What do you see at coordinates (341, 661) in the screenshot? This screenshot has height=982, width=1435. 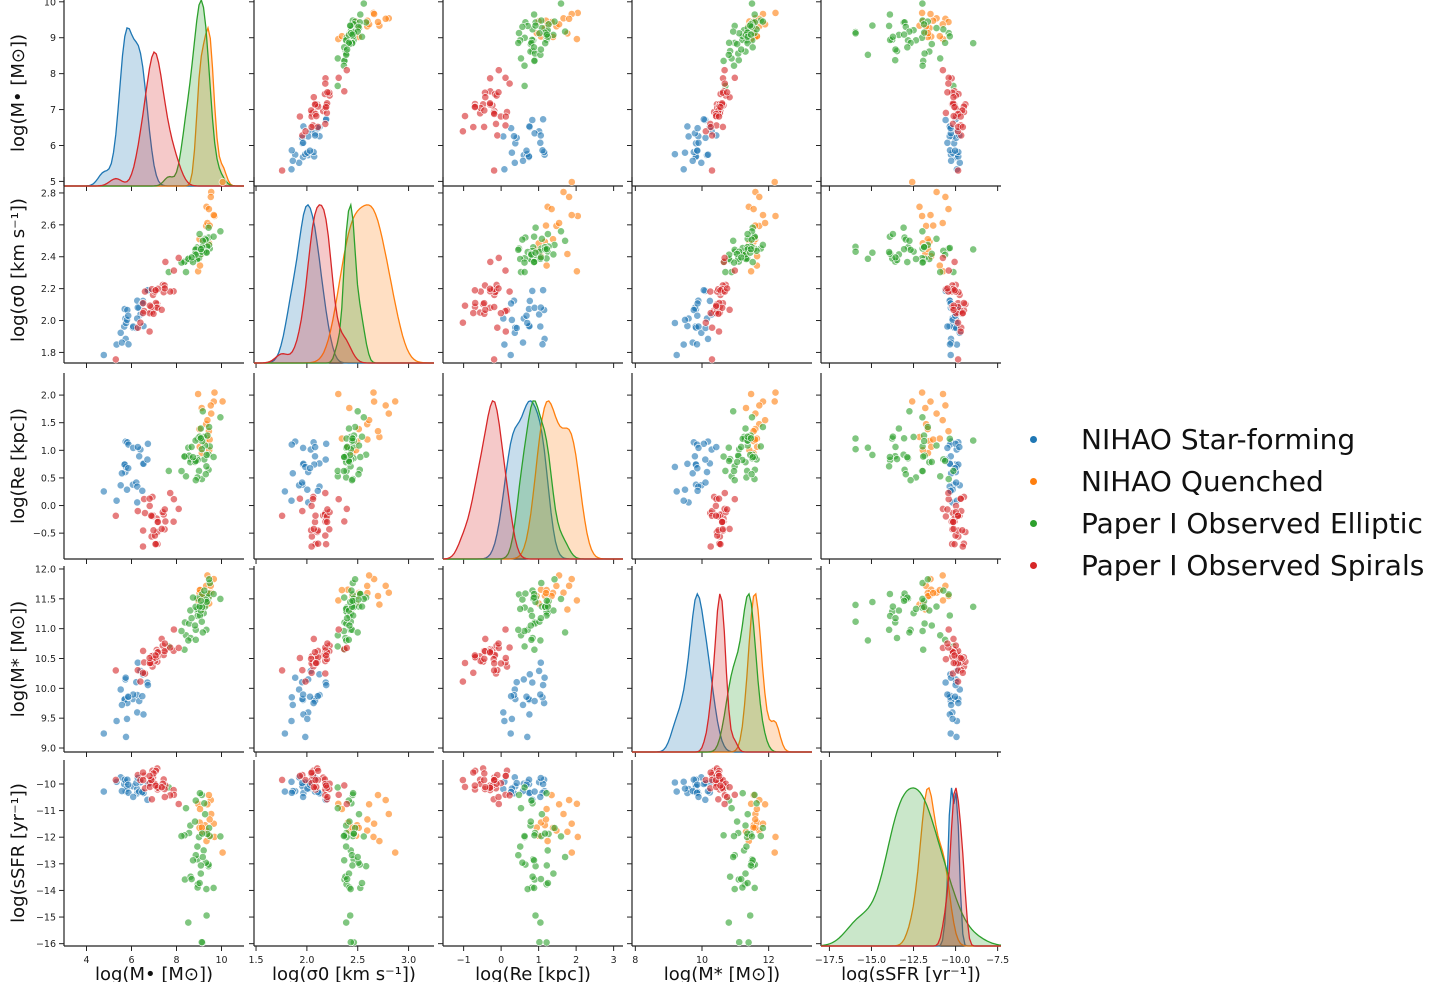 I see `panel-mstar-vs-sigma` at bounding box center [341, 661].